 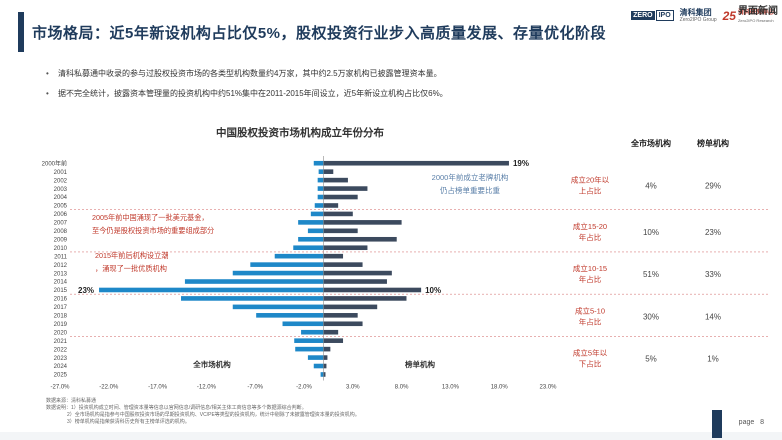 What do you see at coordinates (590, 268) in the screenshot?
I see `group-label-line1: 成立10-15` at bounding box center [590, 268].